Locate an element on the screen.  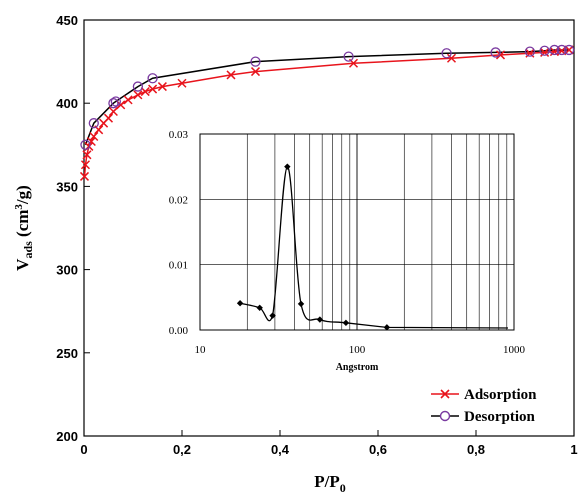
x-tick-label: 0,4 is located at coordinates (280, 449).